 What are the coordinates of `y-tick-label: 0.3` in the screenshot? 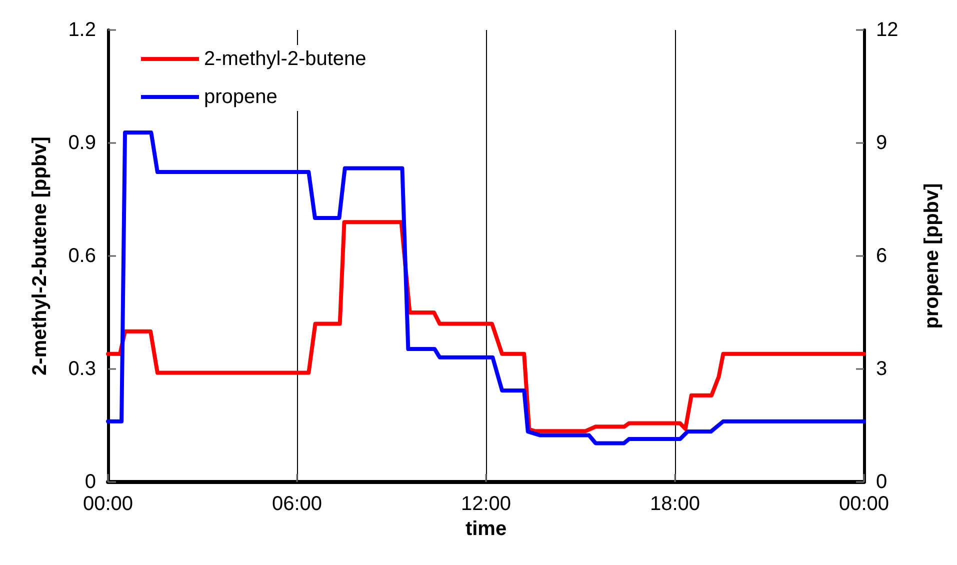 It's located at (82, 369).